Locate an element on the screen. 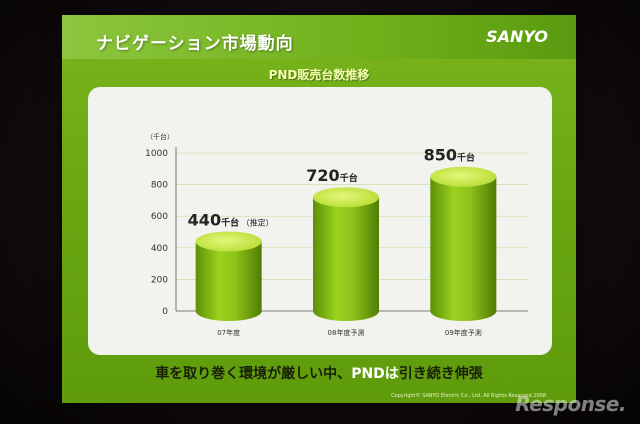  data-label-value: 850 is located at coordinates (440, 155).